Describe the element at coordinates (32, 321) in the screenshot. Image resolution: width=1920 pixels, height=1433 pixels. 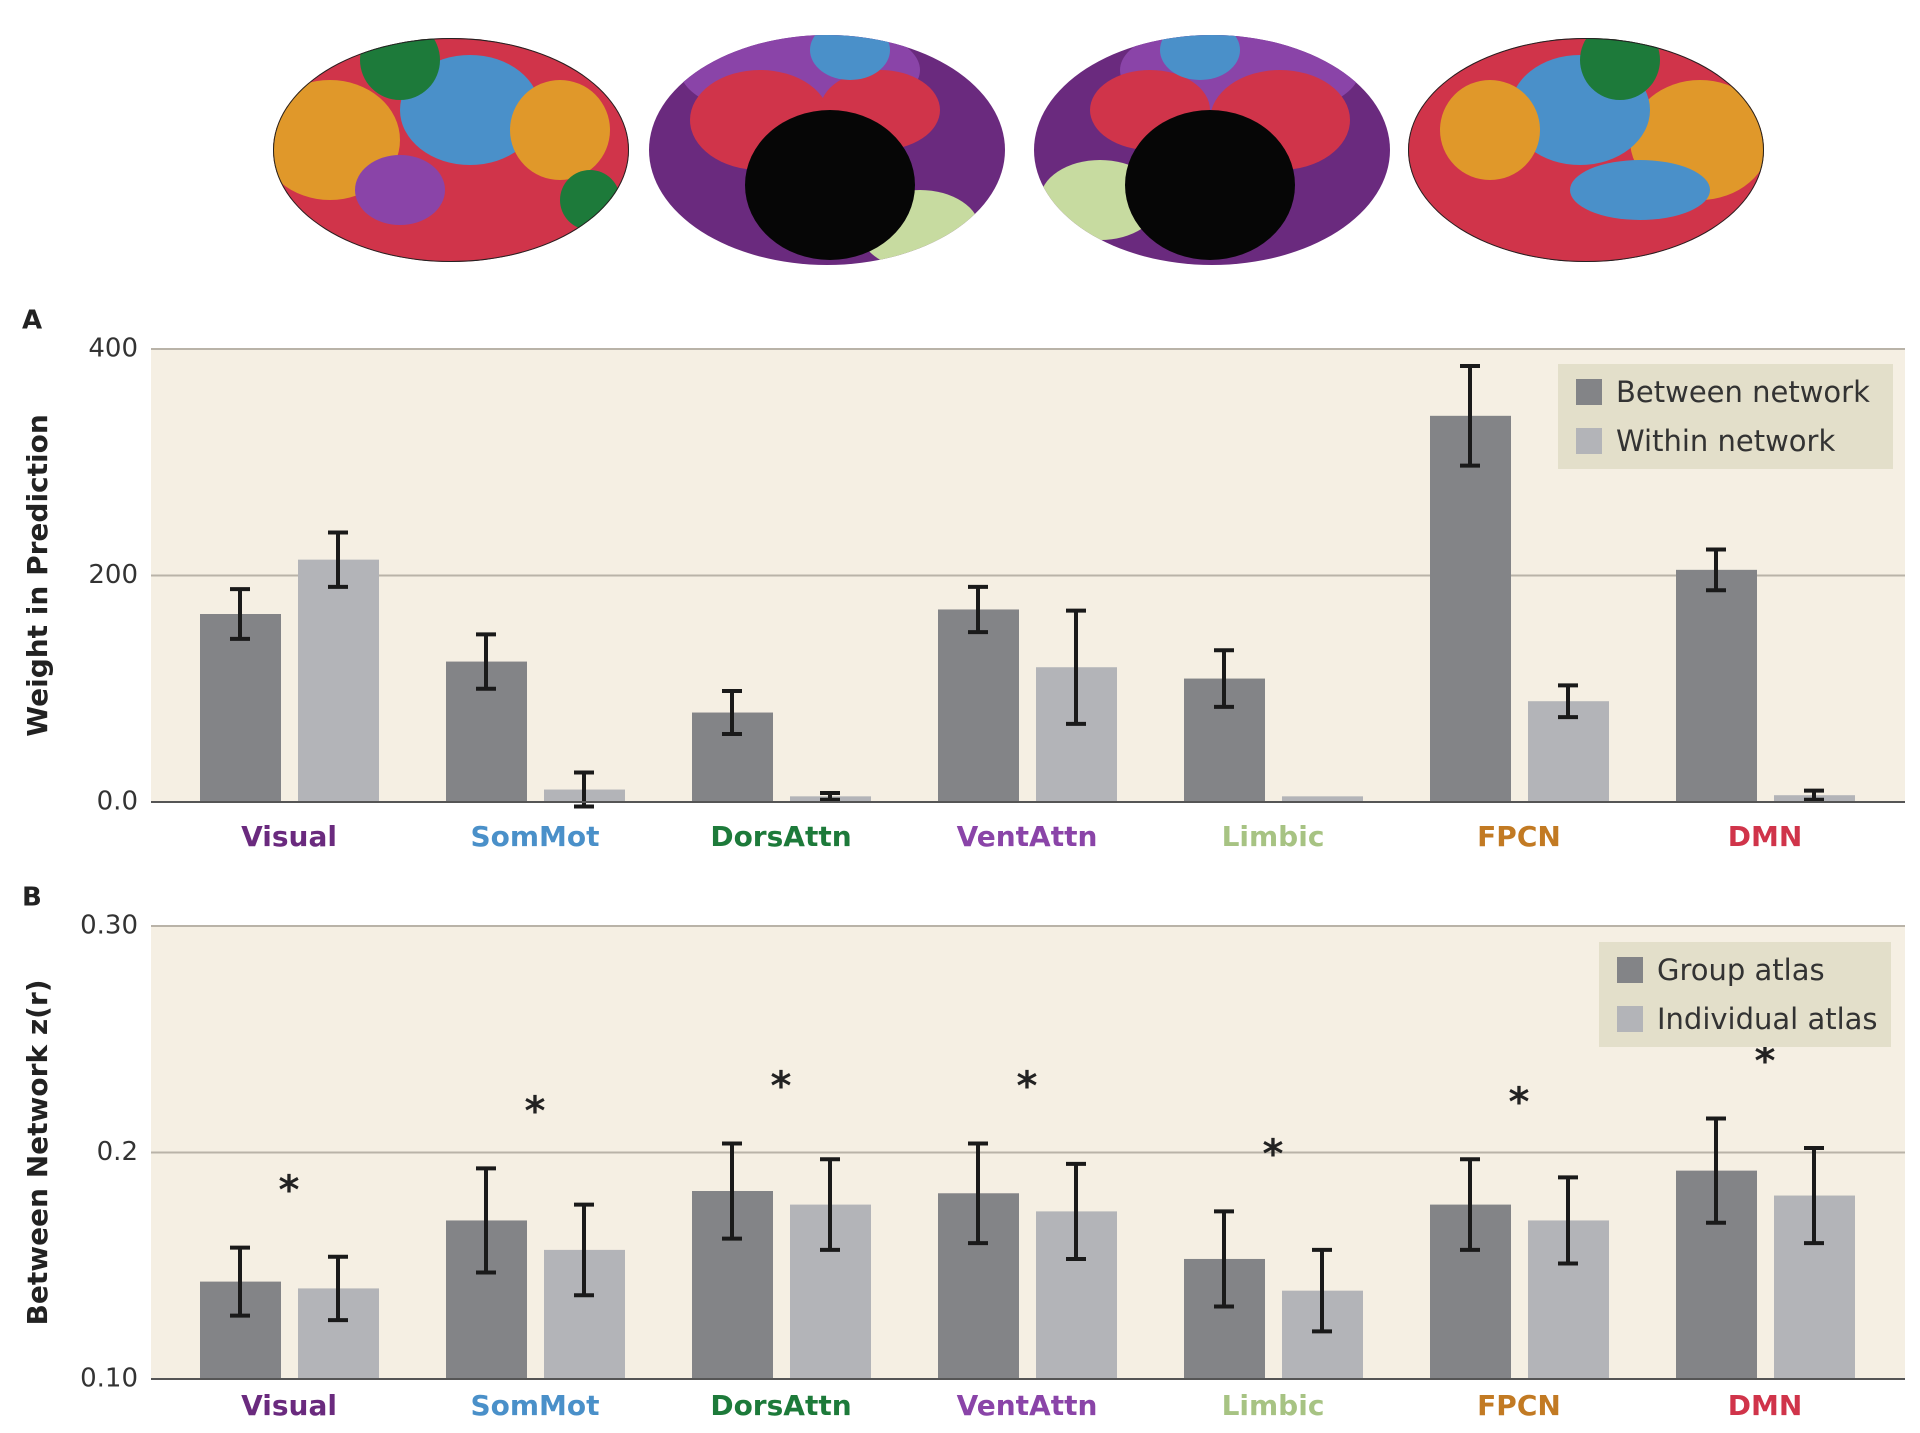
I see `panel-label: A` at that location.